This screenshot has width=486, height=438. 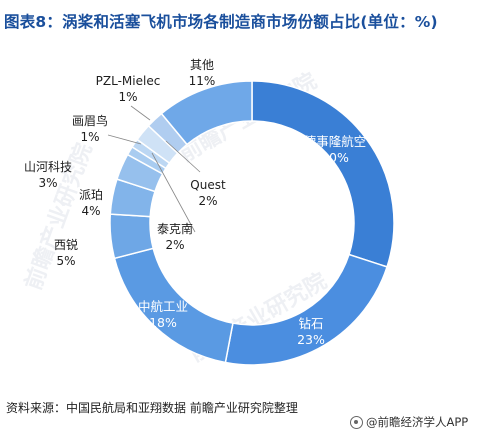 I want to click on slice-value-2: 18%, so click(x=163, y=322).